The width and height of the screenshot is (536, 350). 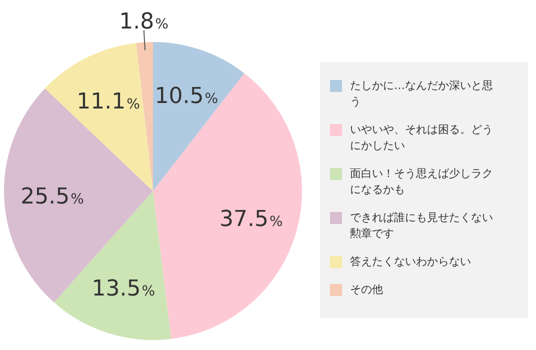 What do you see at coordinates (422, 182) in the screenshot?
I see `legend-label: 面白い！そう思えば少しラクになるかも` at bounding box center [422, 182].